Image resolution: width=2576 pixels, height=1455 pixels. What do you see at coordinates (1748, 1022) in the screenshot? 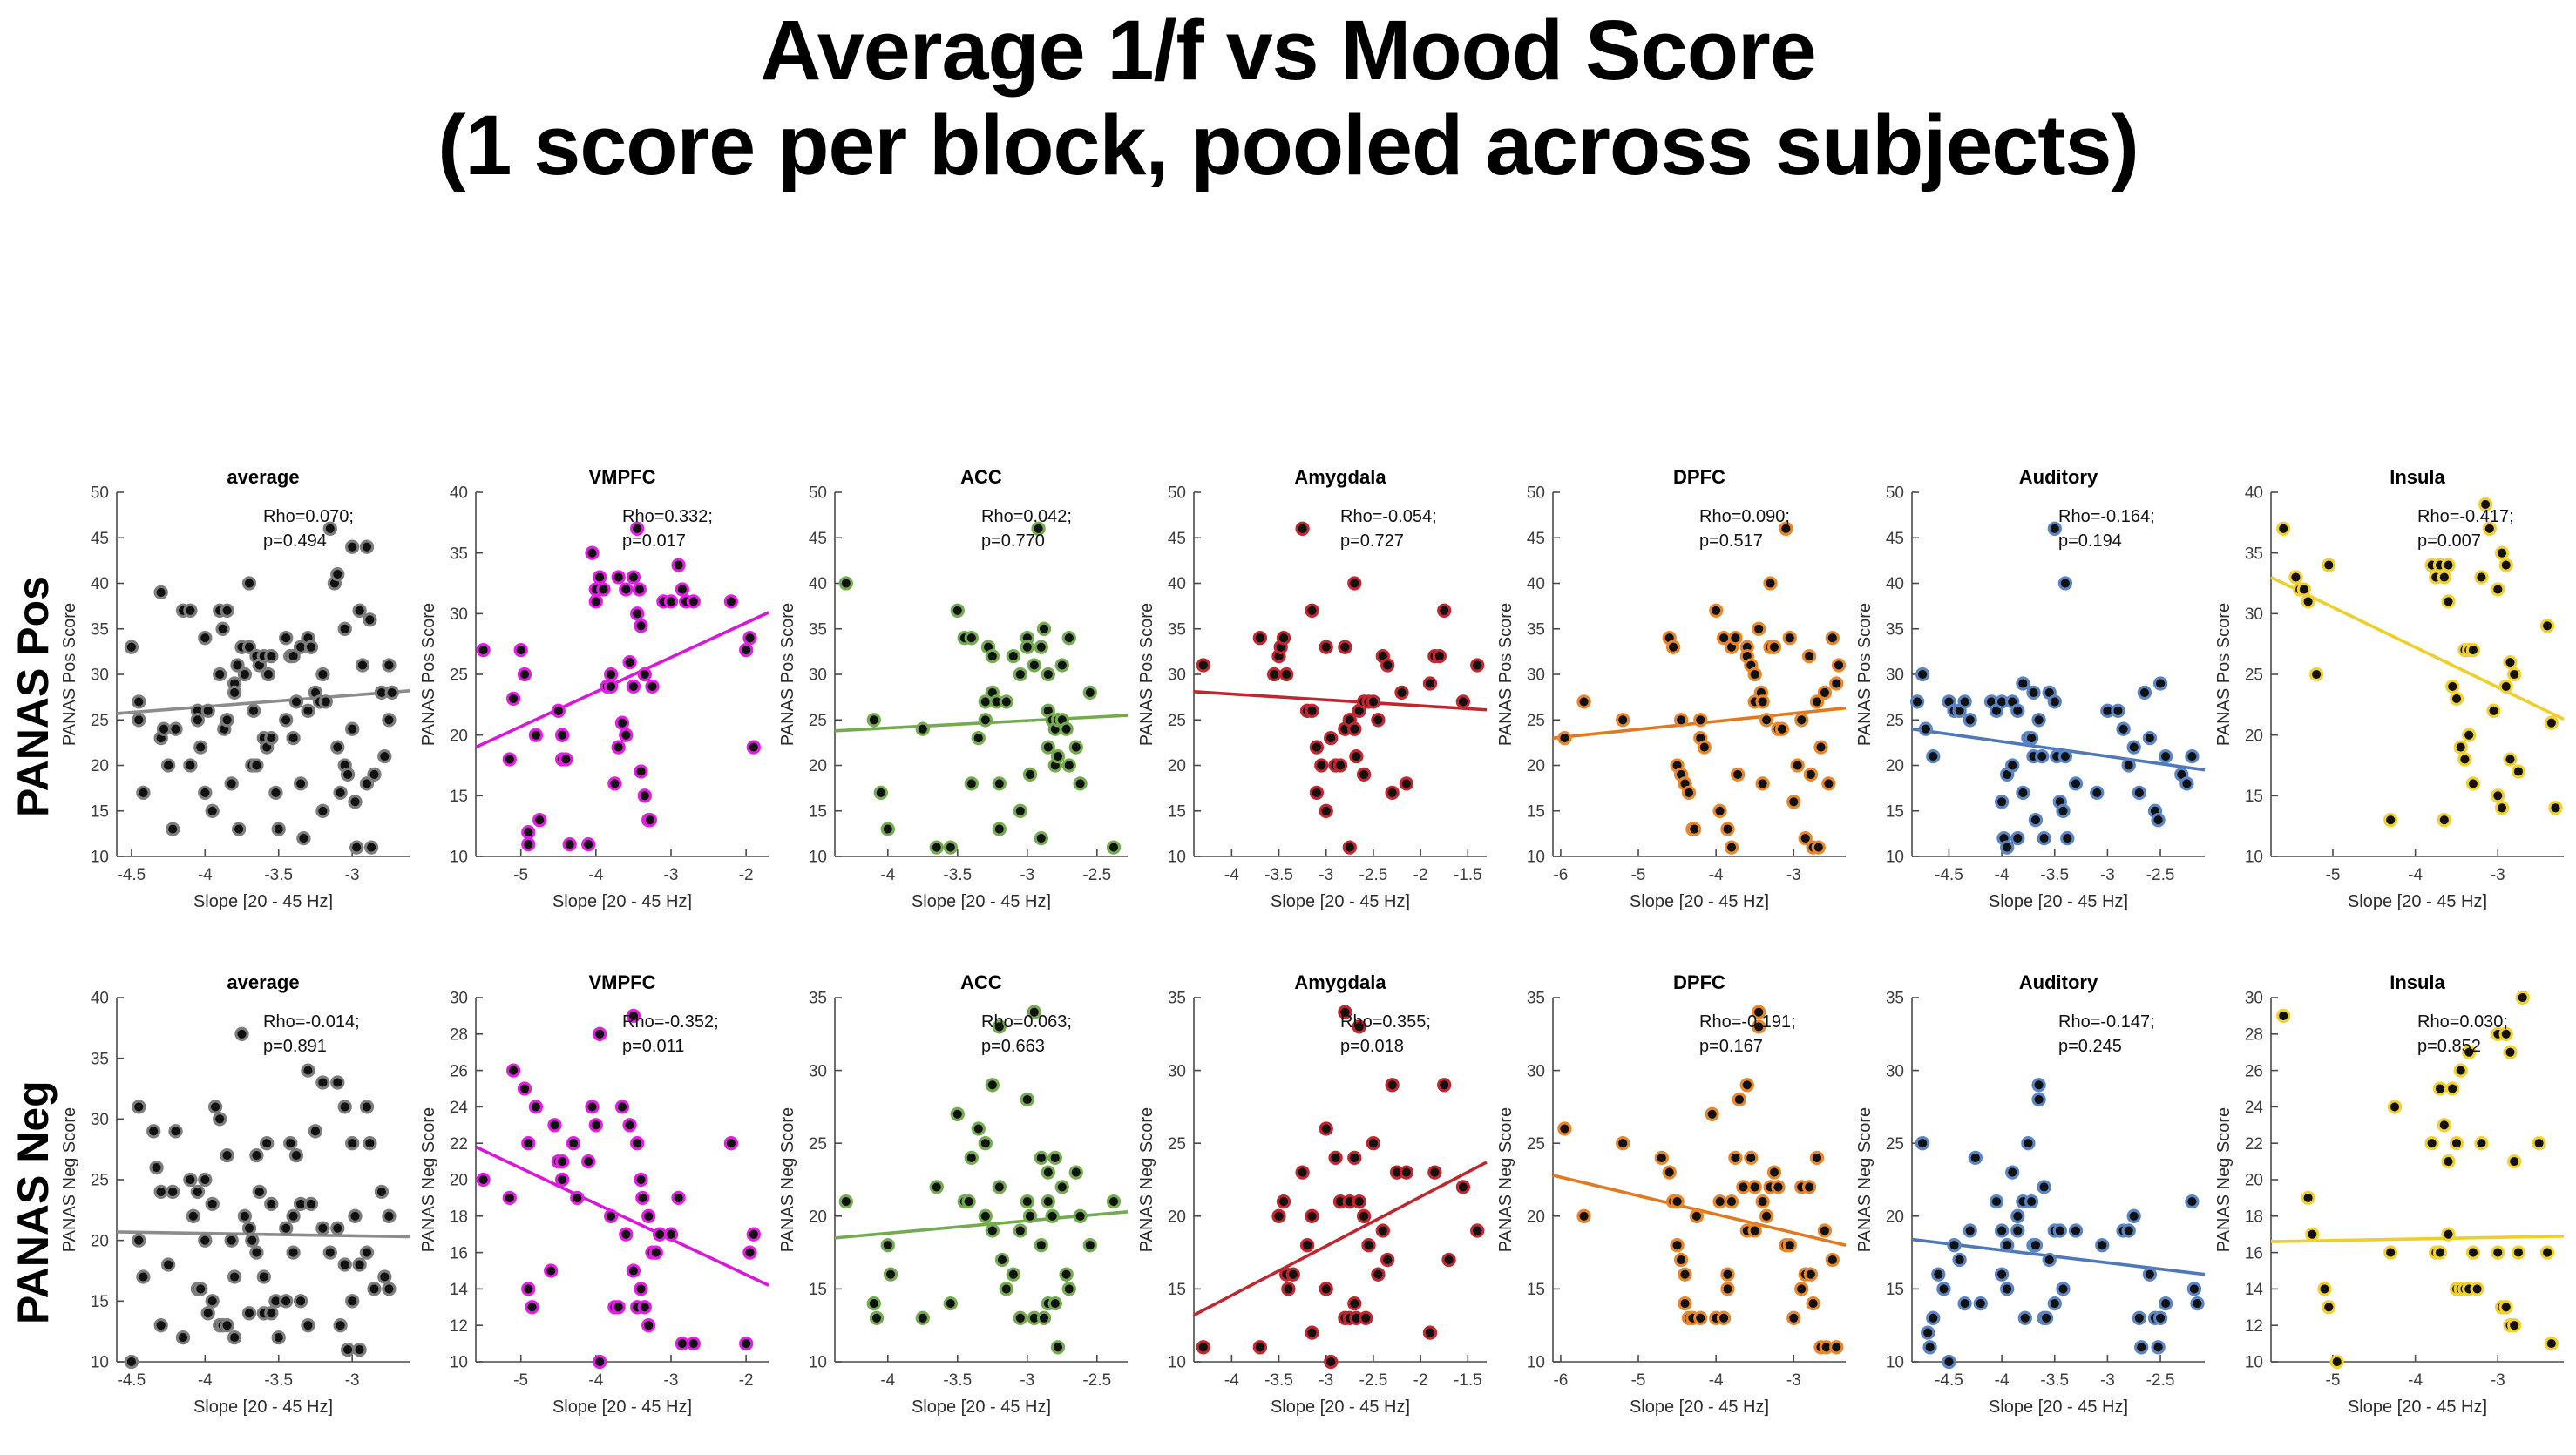
I see `rho-annotation: Rho=-0.191;` at bounding box center [1748, 1022].